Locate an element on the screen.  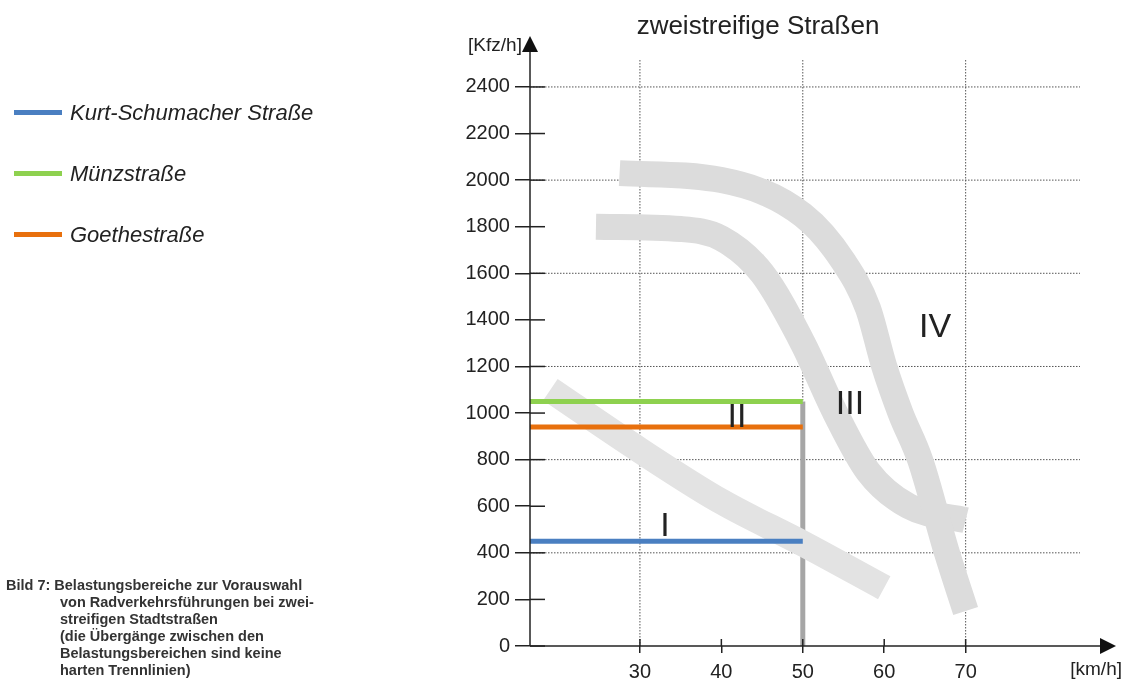
y-tick-label: 1800 is located at coordinates (487, 225).